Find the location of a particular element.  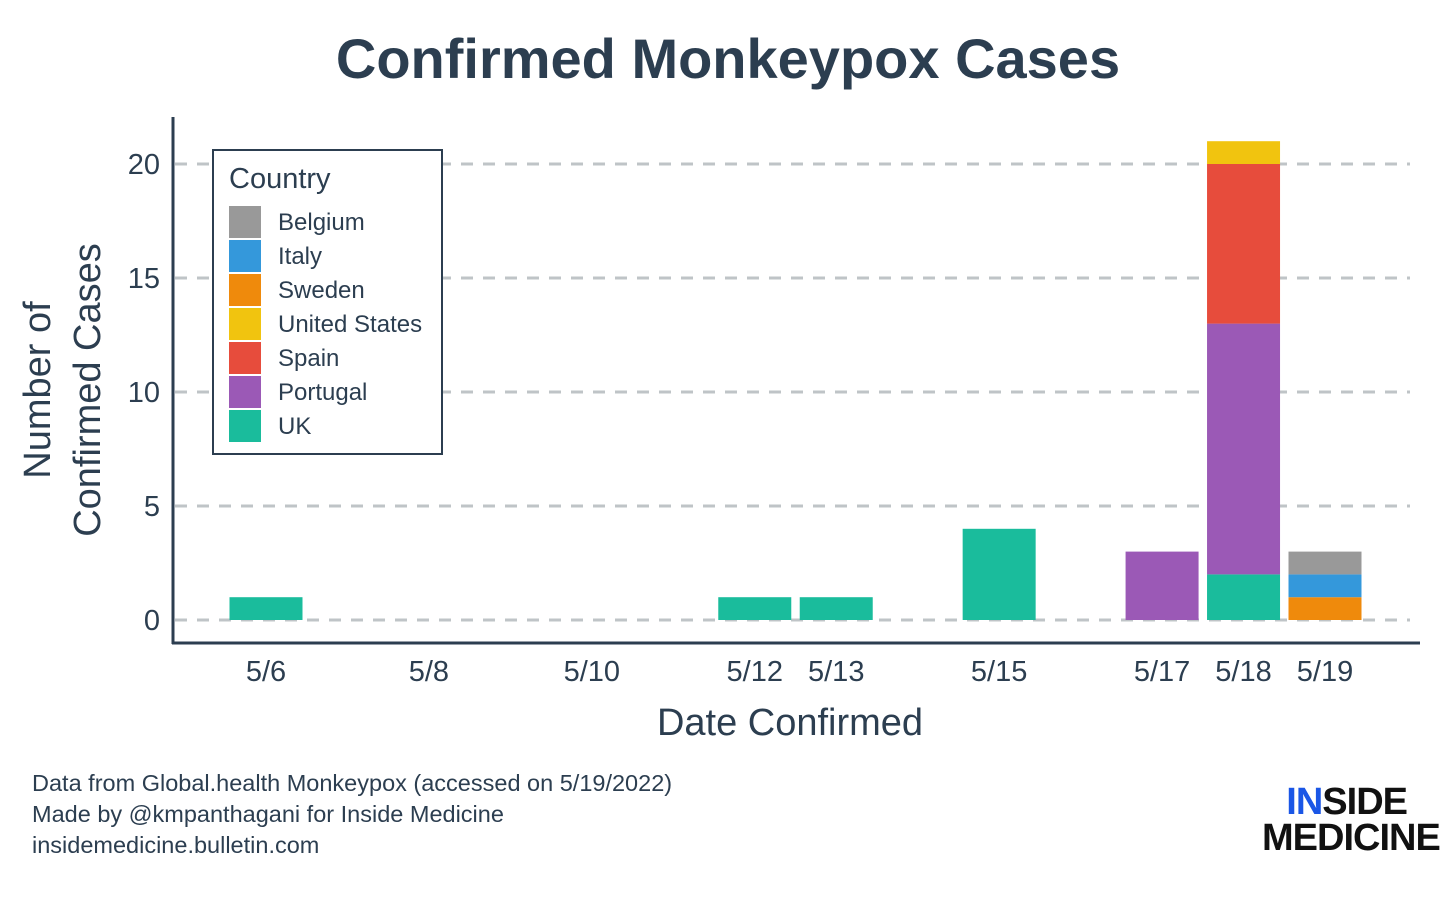

y-tick-label-20: 20 is located at coordinates (144, 165).